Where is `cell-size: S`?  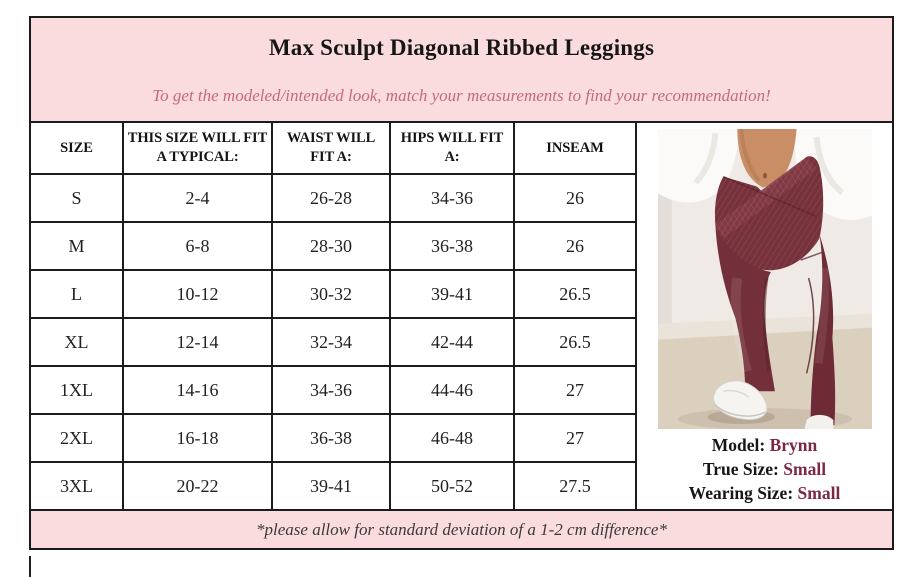 cell-size: S is located at coordinates (76, 198).